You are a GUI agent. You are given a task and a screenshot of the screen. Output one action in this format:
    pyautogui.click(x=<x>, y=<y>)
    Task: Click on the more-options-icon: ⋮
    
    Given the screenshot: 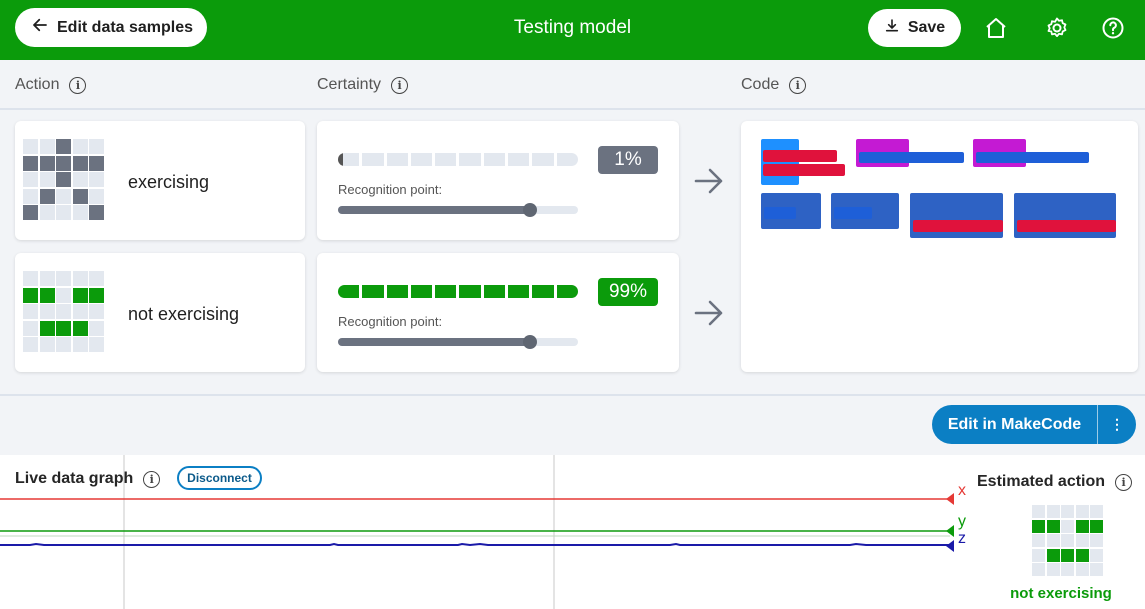 What is the action you would take?
    pyautogui.click(x=1117, y=424)
    